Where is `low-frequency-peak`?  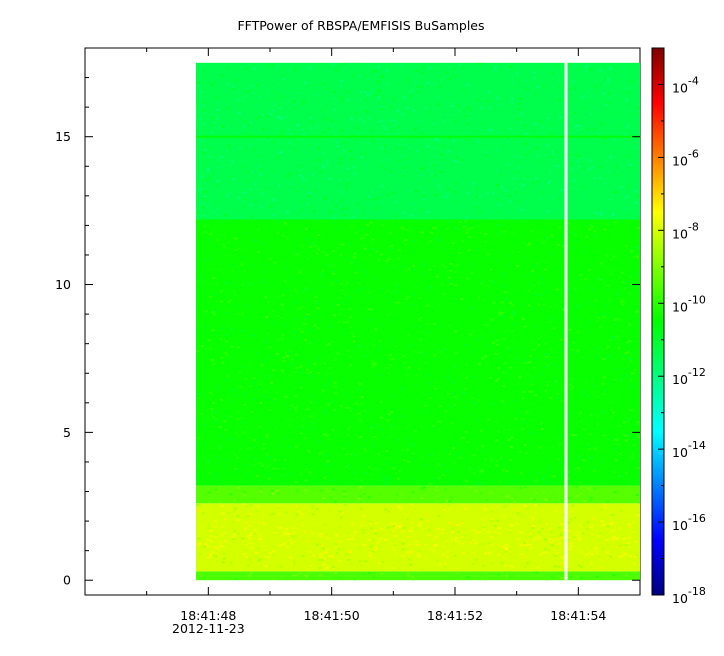 low-frequency-peak is located at coordinates (416, 540).